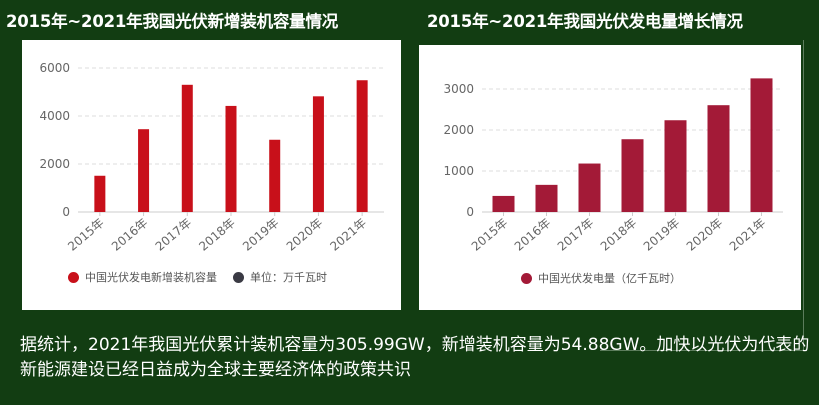 This screenshot has width=819, height=405. I want to click on right-y-tick-label: 1000, so click(458, 171).